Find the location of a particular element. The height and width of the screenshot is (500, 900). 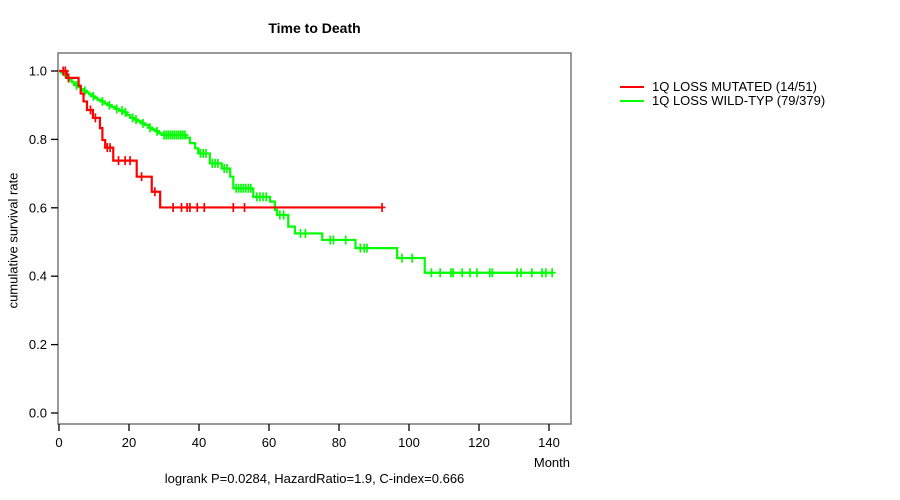

legend-line-green-icon is located at coordinates (632, 100).